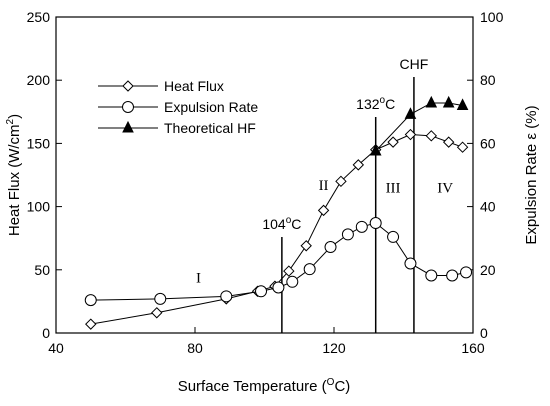 The image size is (550, 406). I want to click on legend-label-expulsion-rate: Expulsion Rate, so click(211, 107).